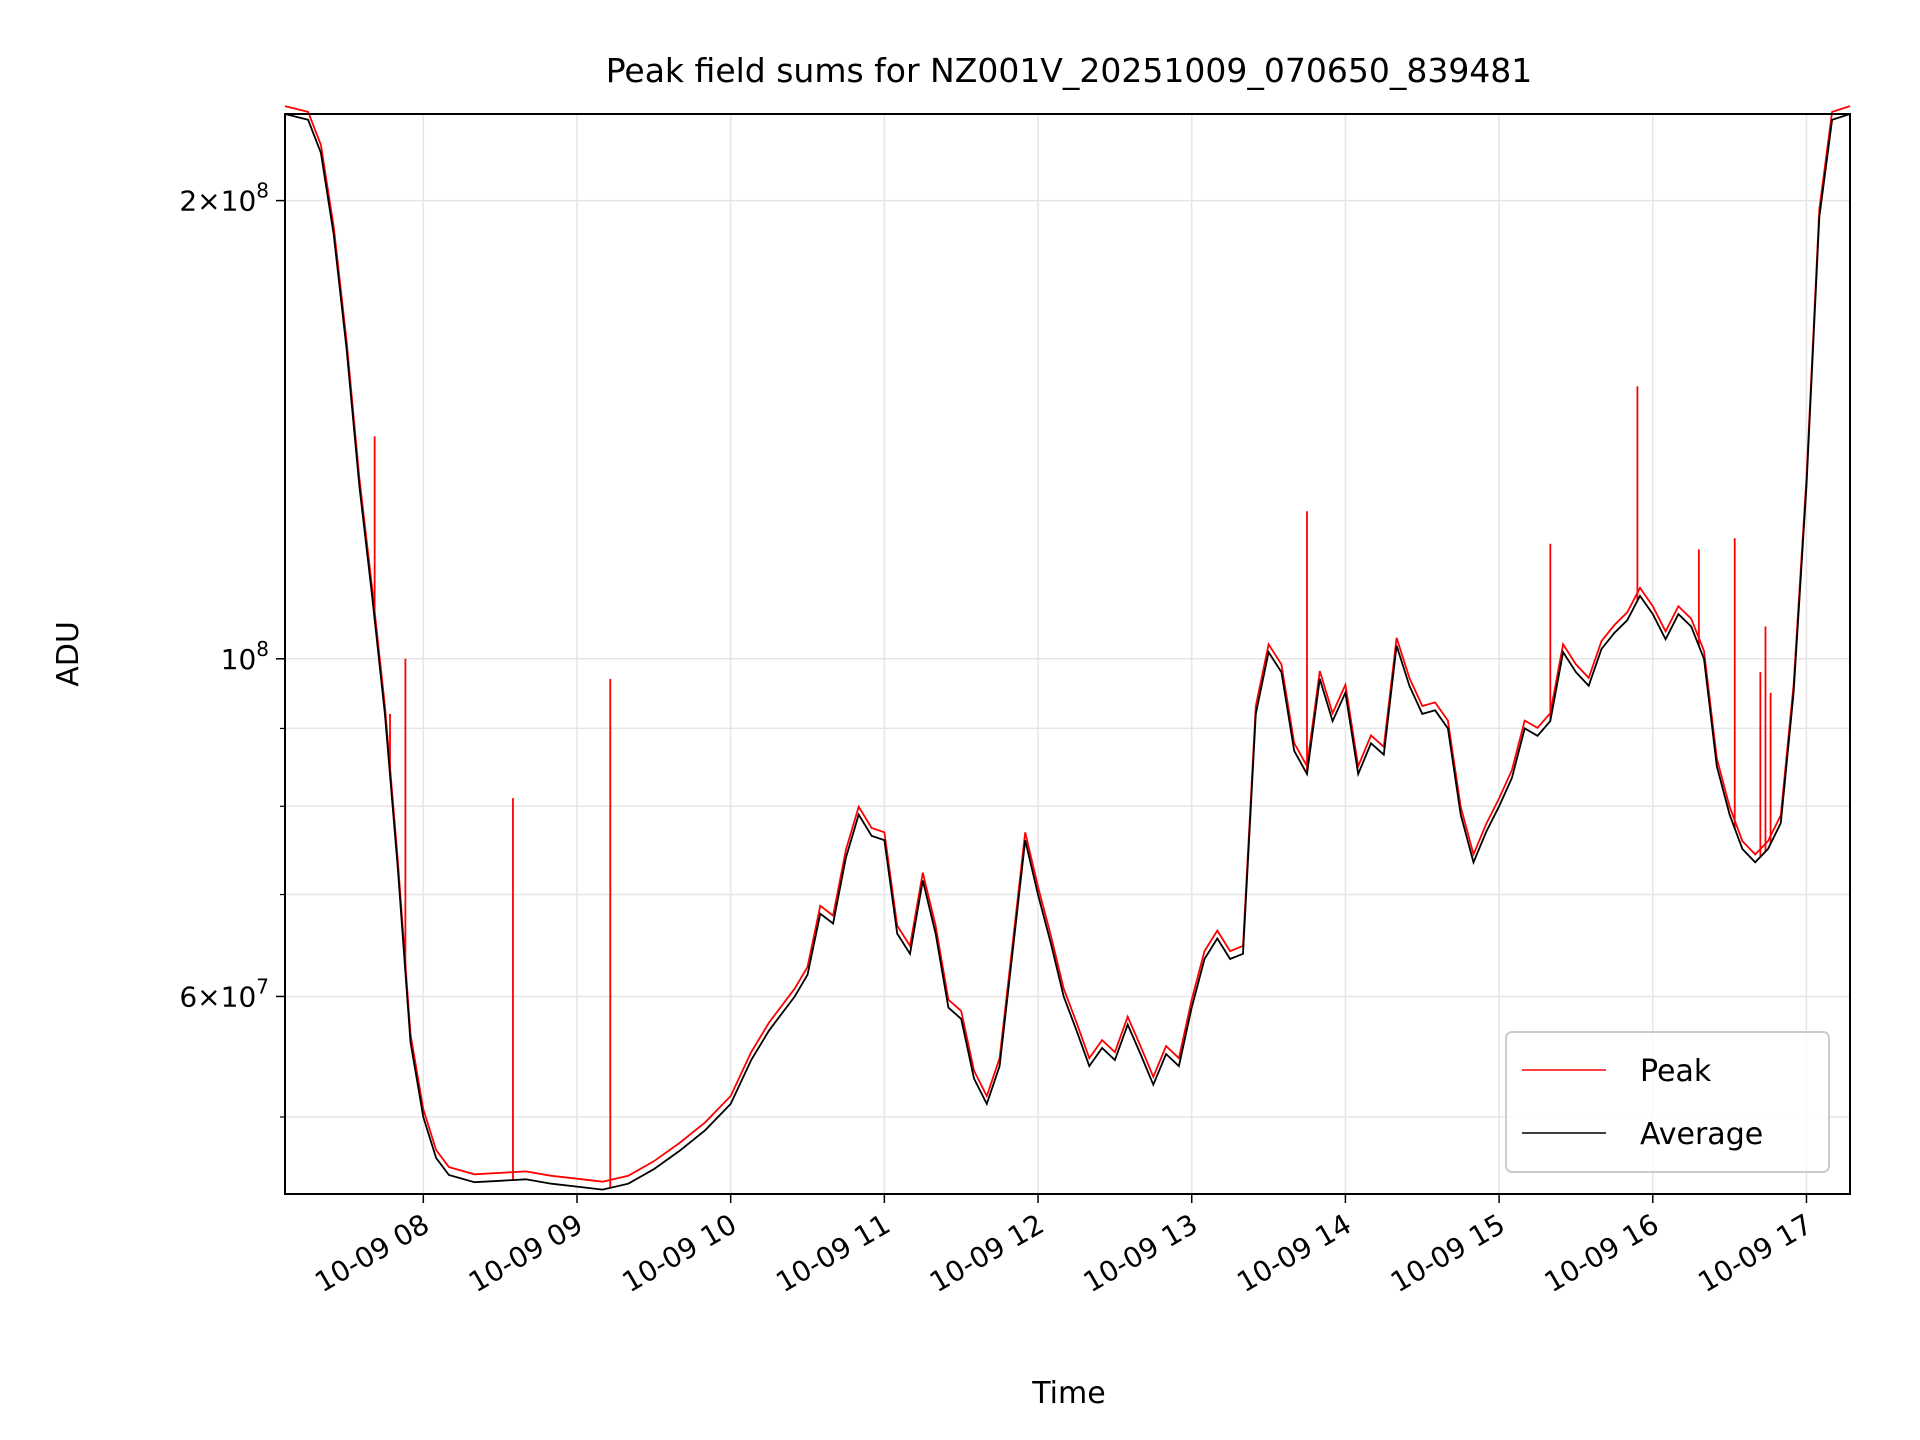 This screenshot has width=1920, height=1440. What do you see at coordinates (1701, 1134) in the screenshot?
I see `legend-label-average: Average` at bounding box center [1701, 1134].